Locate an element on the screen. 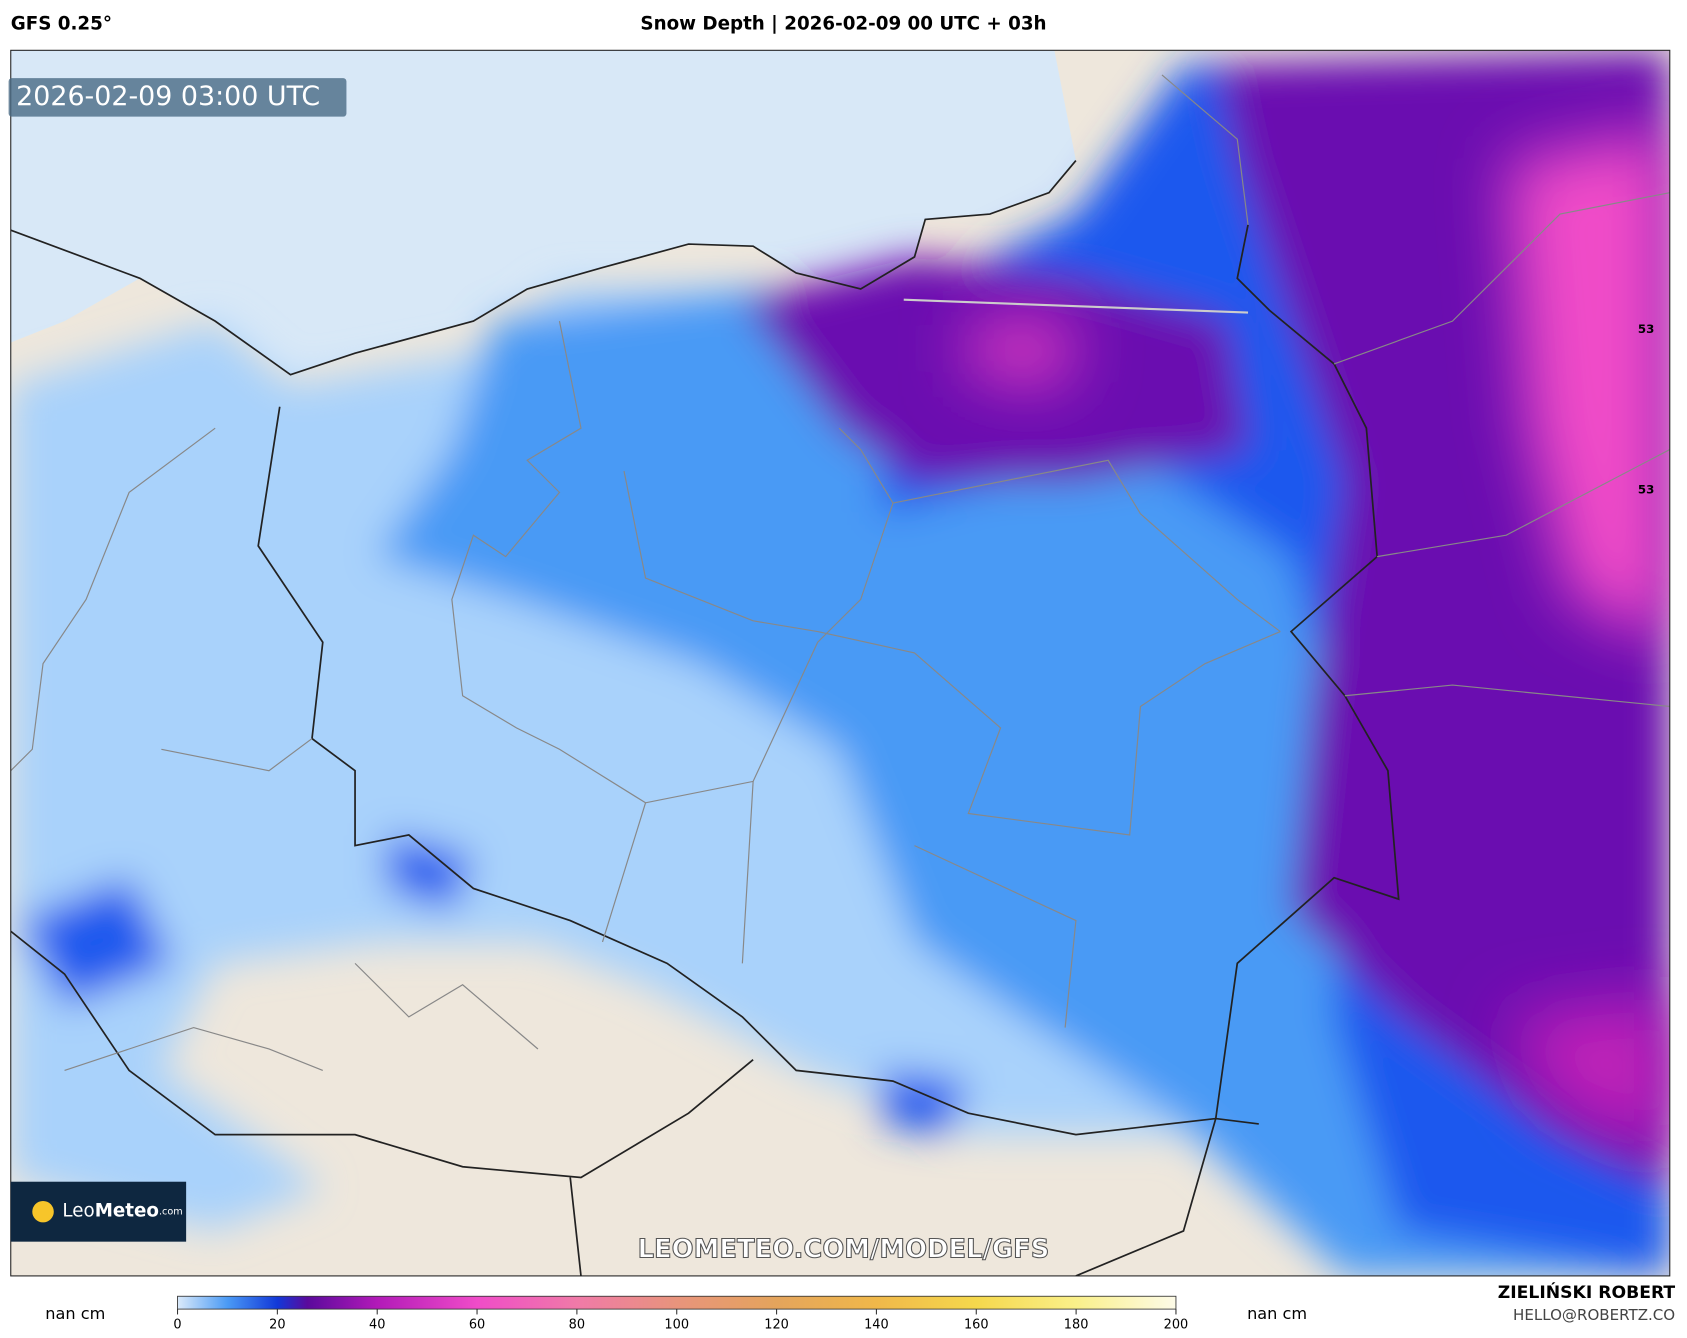 This screenshot has width=1687, height=1338. colorbar-tick-label: 80 is located at coordinates (577, 1325).